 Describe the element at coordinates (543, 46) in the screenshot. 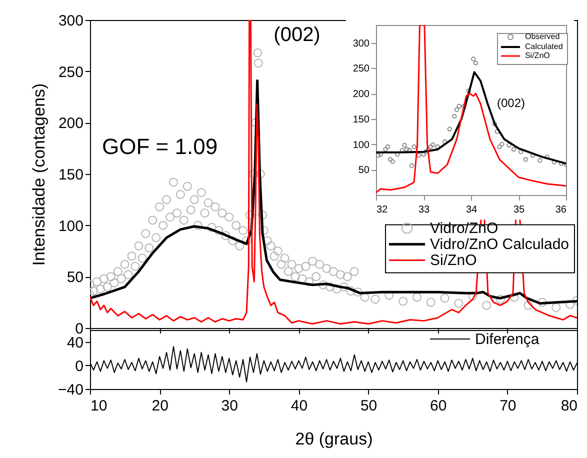

I see `legend-label: Calculated` at that location.